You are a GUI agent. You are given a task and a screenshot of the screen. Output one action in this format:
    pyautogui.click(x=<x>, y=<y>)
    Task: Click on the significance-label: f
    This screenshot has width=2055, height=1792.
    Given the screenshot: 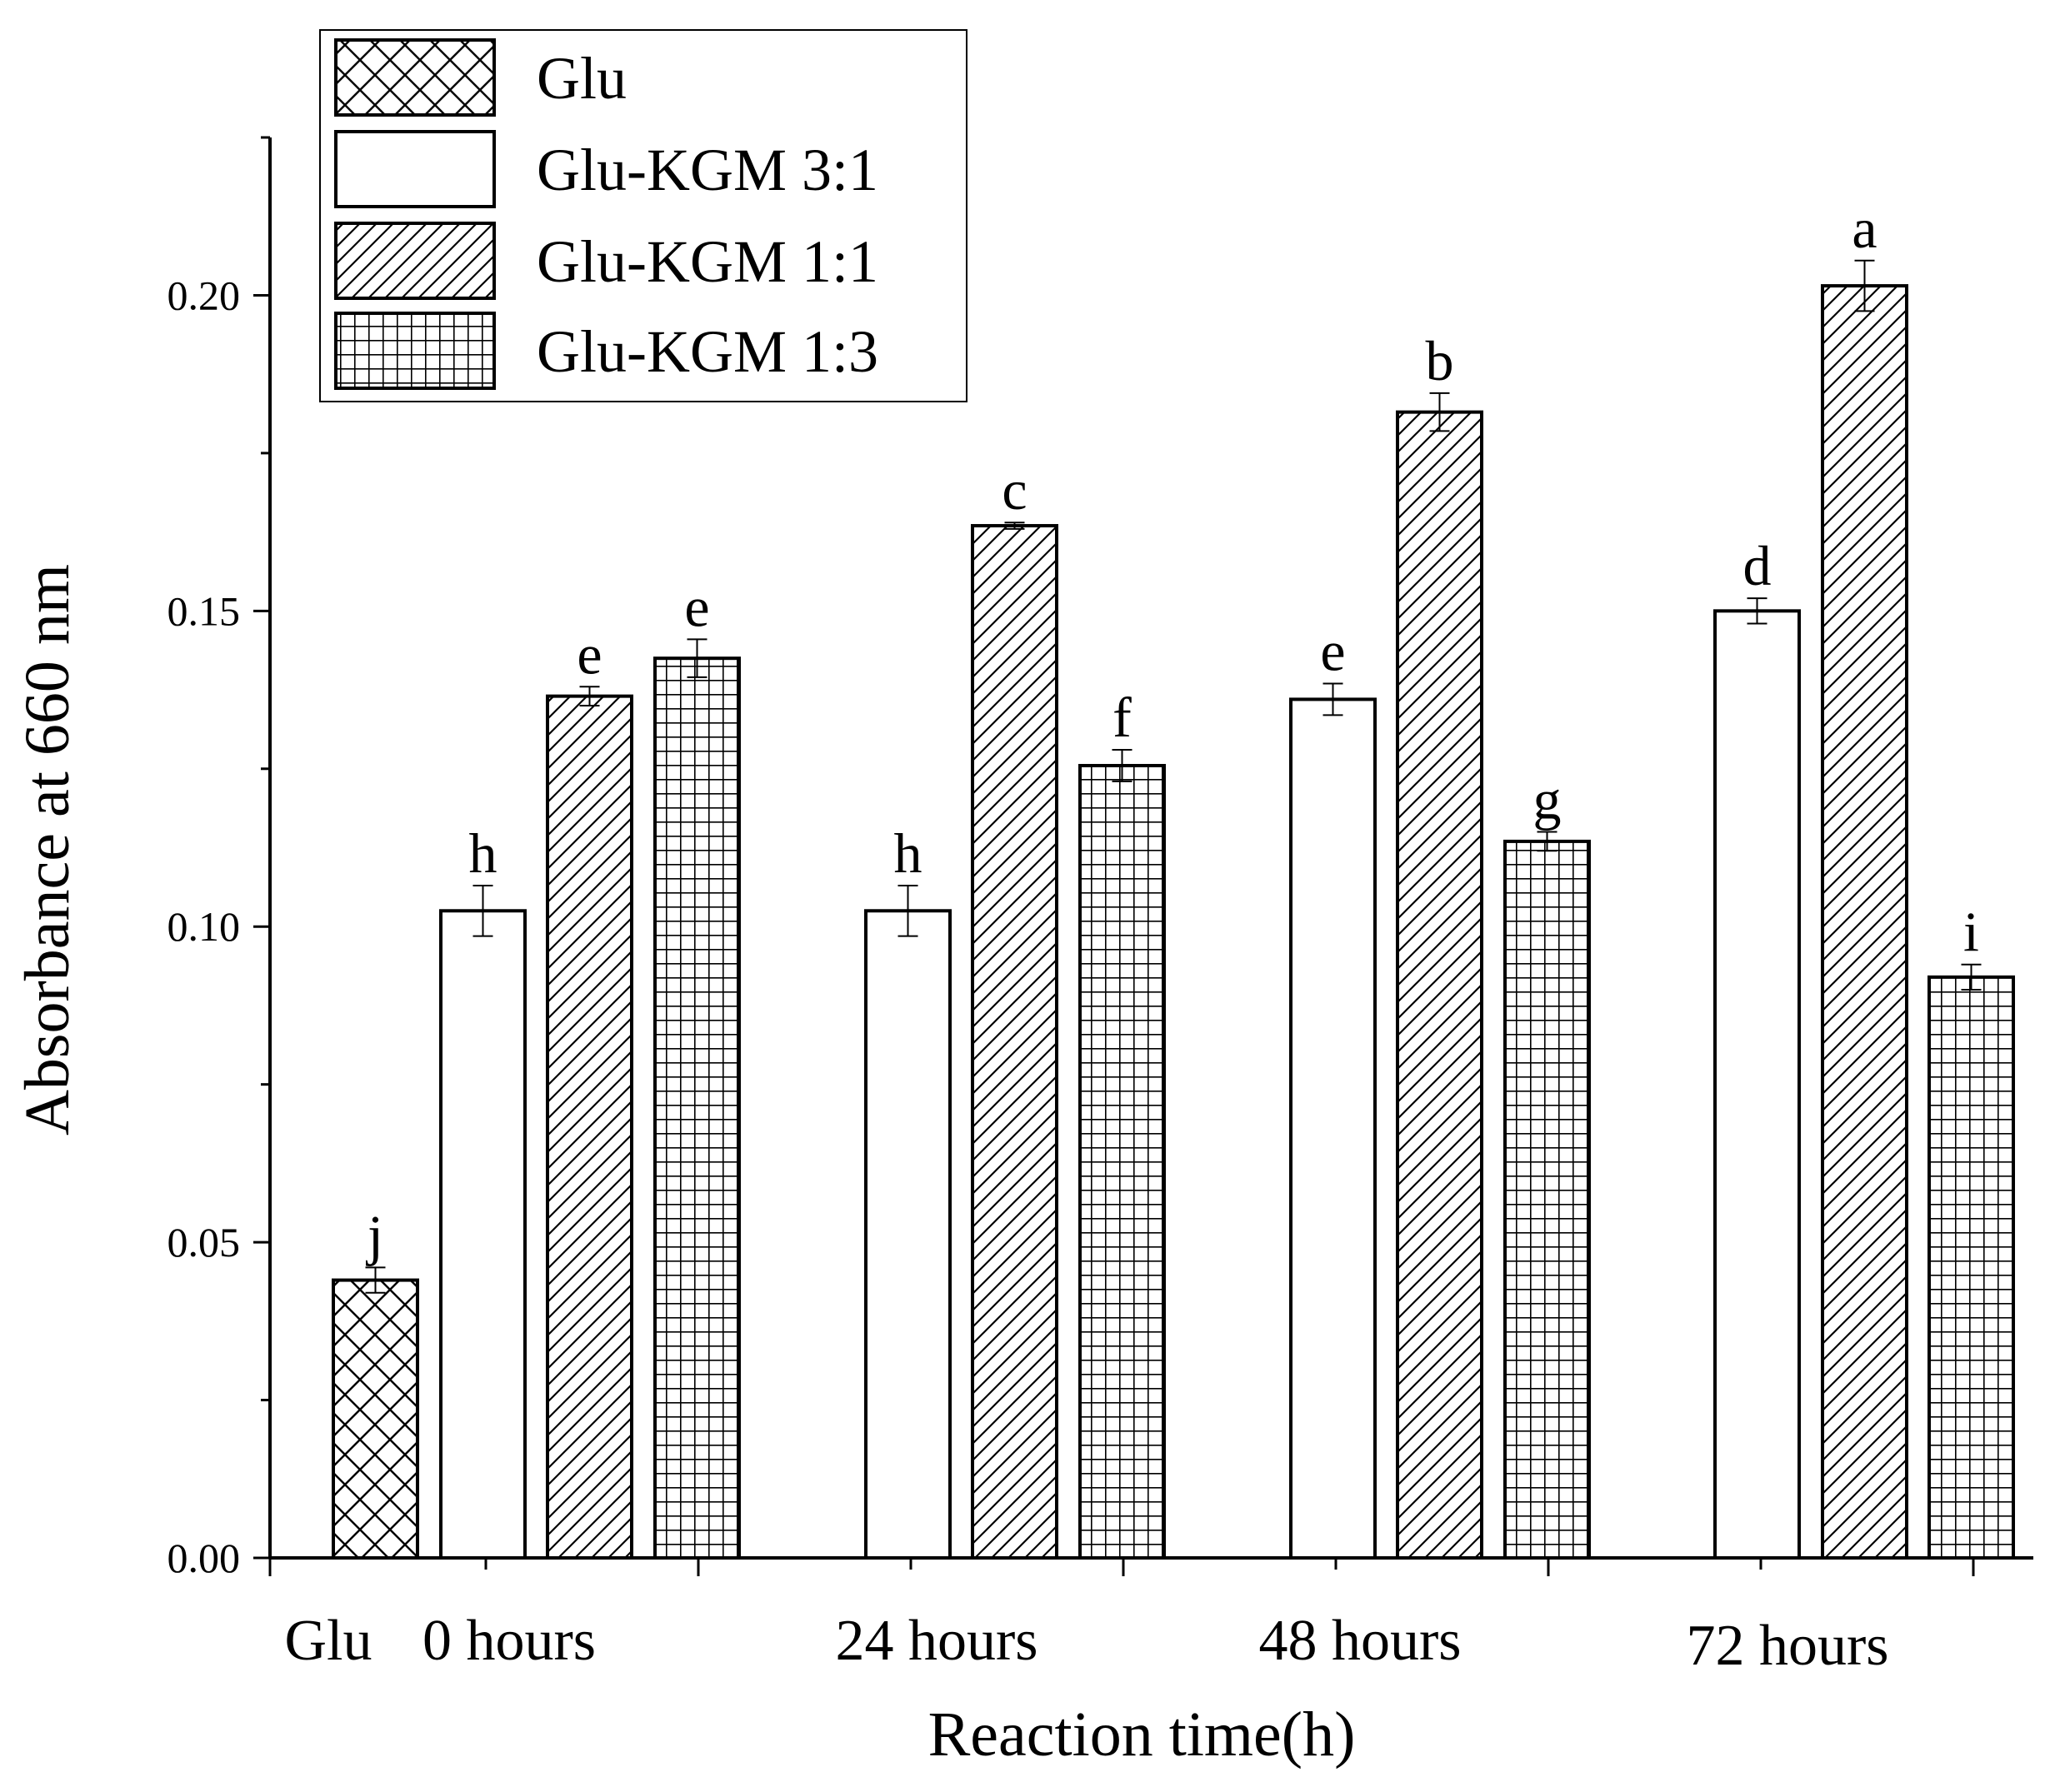 What is the action you would take?
    pyautogui.click(x=1122, y=717)
    